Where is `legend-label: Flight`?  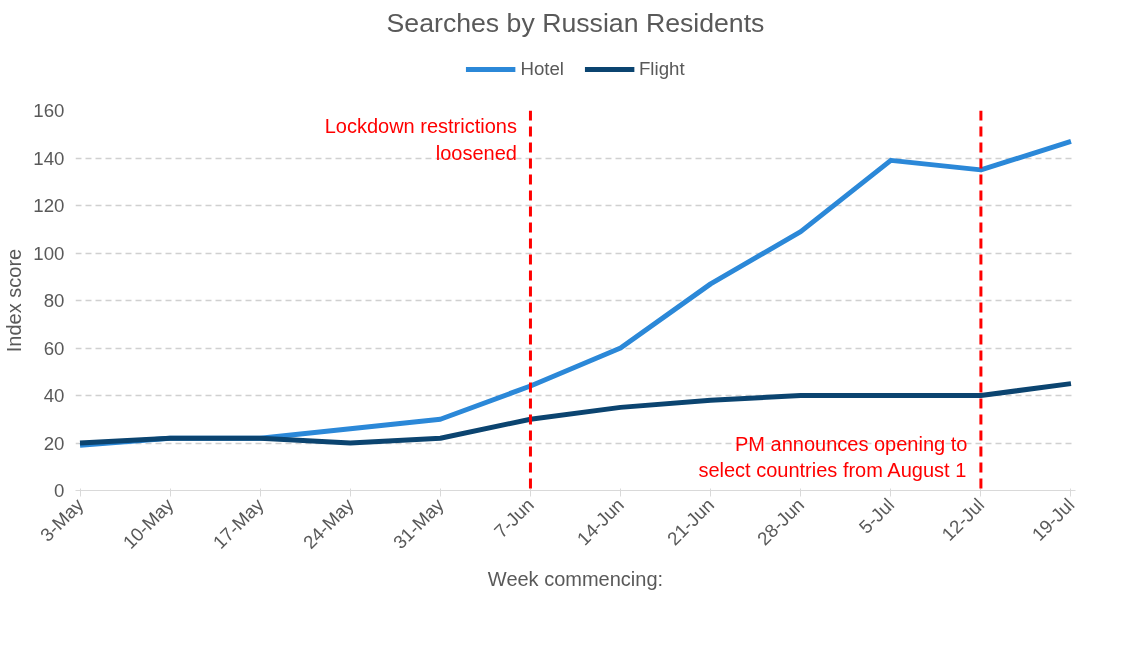 legend-label: Flight is located at coordinates (661, 68).